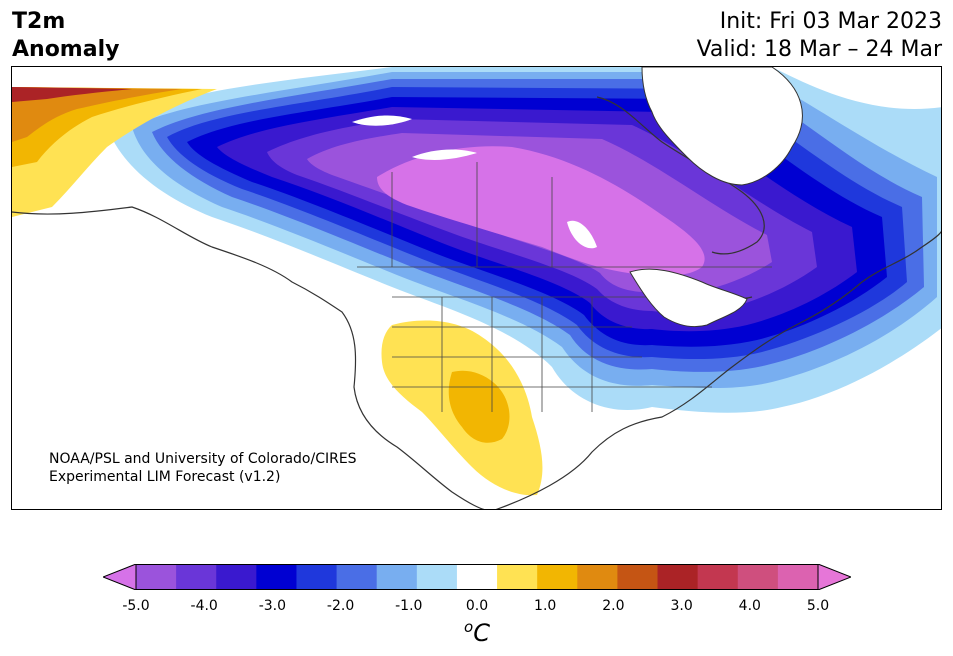 The image size is (953, 656). Describe the element at coordinates (65, 36) in the screenshot. I see `map-title: T2m Anomaly` at that location.